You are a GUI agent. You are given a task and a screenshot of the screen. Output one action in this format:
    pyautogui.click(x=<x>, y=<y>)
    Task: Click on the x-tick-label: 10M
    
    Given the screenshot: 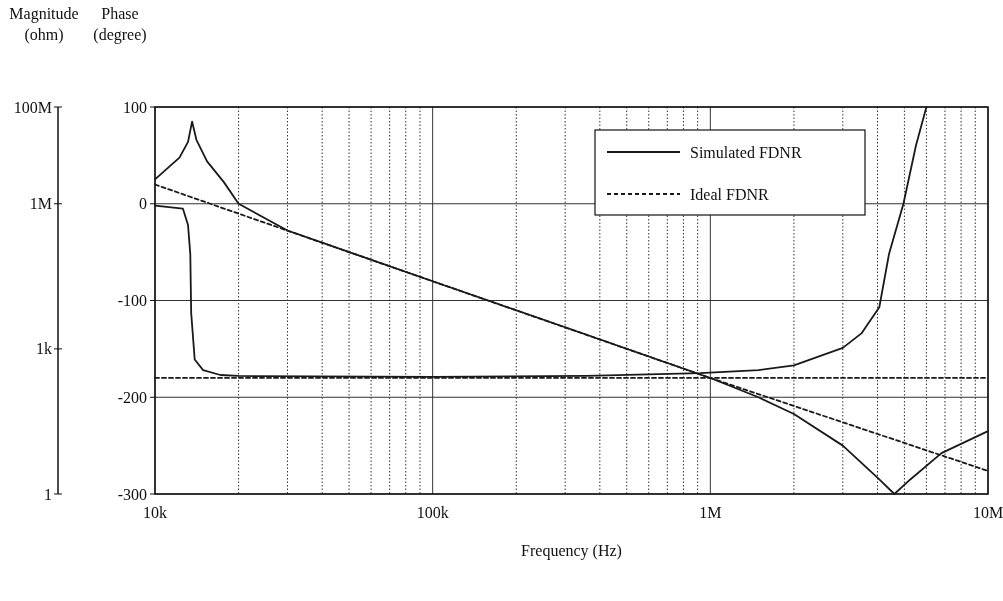 What is the action you would take?
    pyautogui.click(x=987, y=512)
    